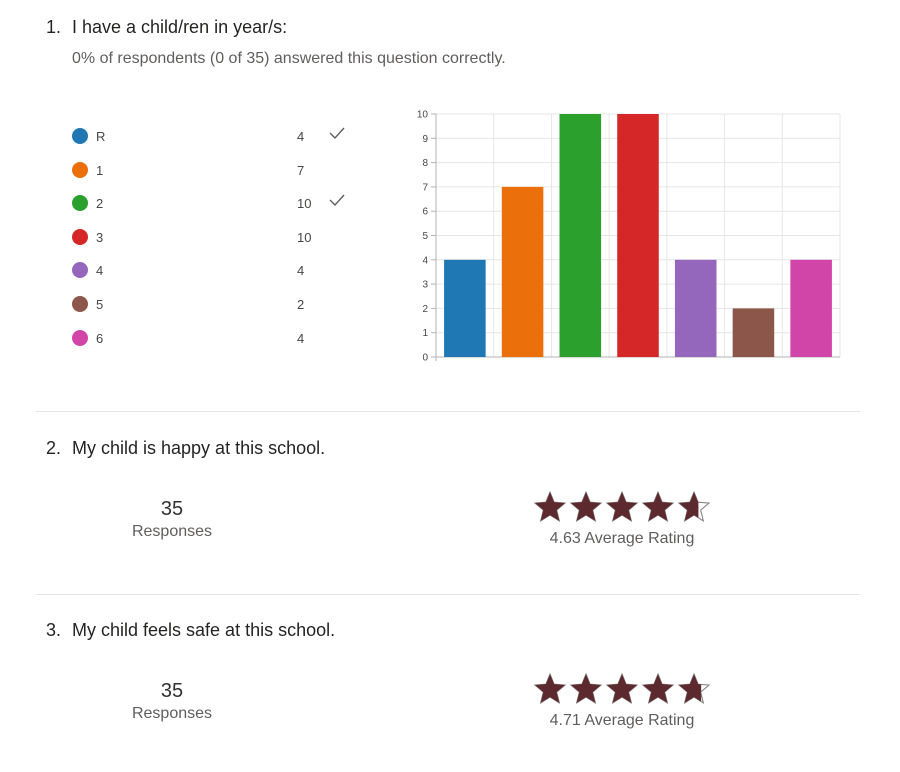 The height and width of the screenshot is (772, 900). What do you see at coordinates (425, 212) in the screenshot?
I see `y-tick-label: 6` at bounding box center [425, 212].